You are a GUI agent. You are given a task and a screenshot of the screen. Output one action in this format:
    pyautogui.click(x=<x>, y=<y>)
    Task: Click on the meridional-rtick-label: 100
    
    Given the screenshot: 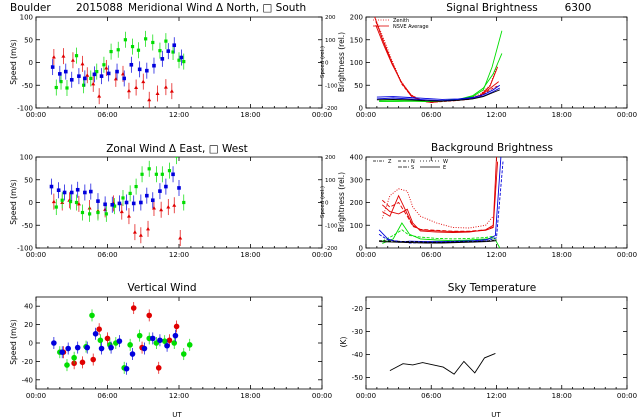 What is the action you would take?
    pyautogui.click(x=330, y=41)
    